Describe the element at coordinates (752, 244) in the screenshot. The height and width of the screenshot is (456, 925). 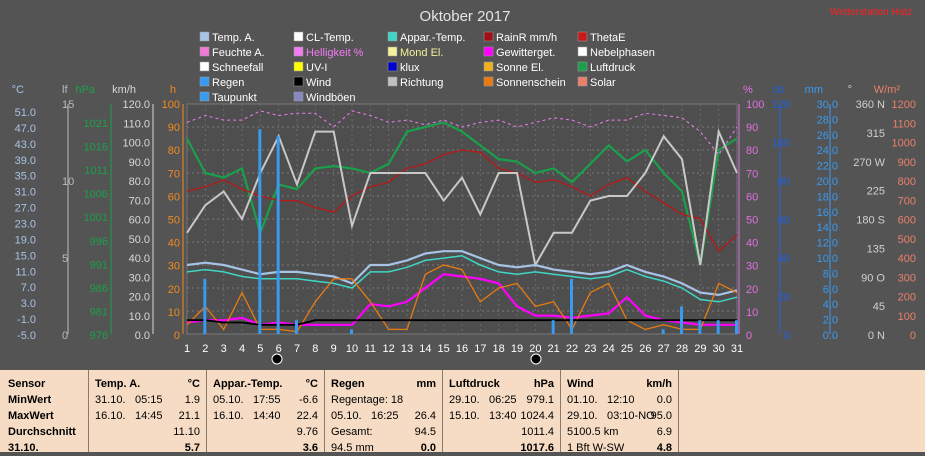
I see `axis-pct-tick: 40` at that location.